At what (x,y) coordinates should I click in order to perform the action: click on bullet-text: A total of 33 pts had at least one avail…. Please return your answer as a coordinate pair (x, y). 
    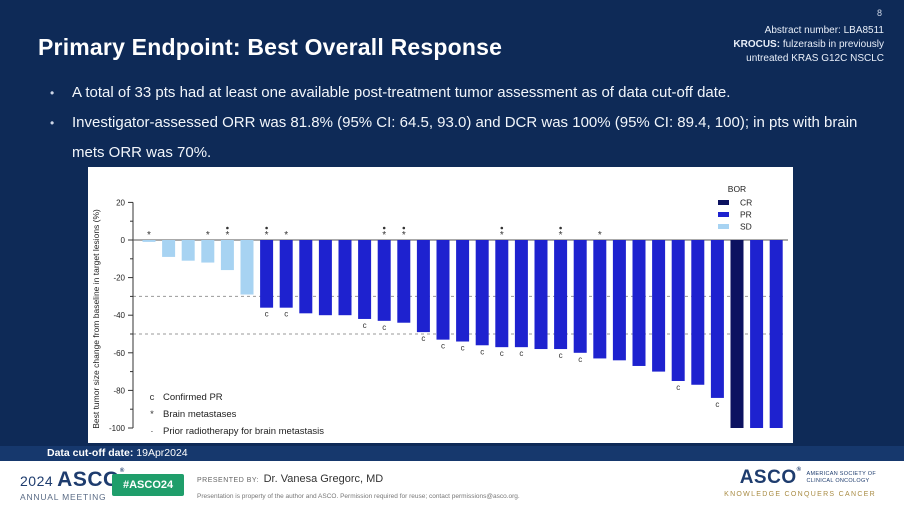
    Looking at the image, I should click on (401, 92).